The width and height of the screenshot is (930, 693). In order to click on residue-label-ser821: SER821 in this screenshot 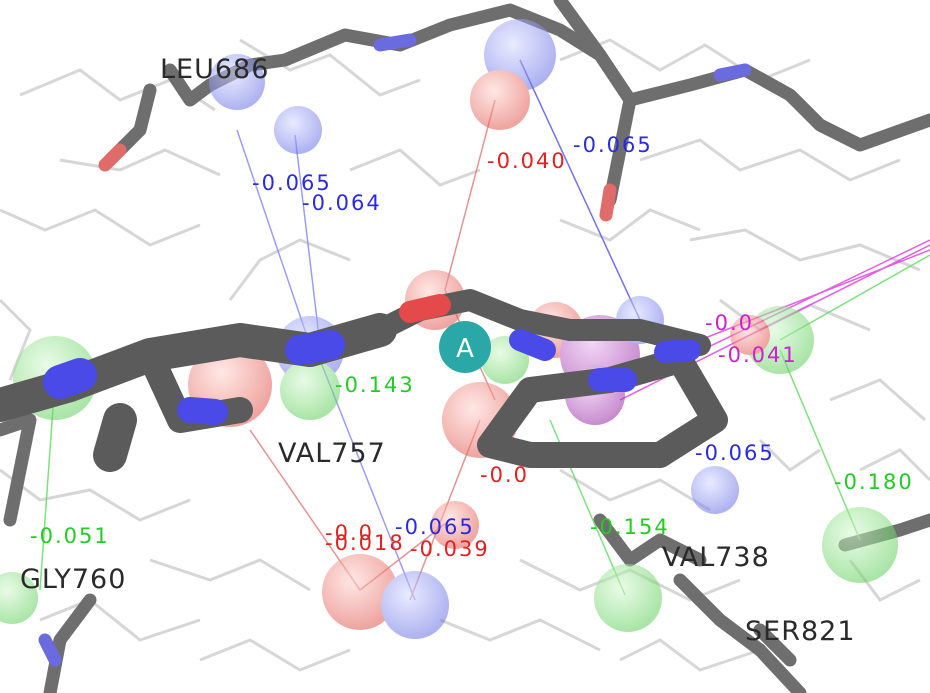, I will do `click(800, 631)`.